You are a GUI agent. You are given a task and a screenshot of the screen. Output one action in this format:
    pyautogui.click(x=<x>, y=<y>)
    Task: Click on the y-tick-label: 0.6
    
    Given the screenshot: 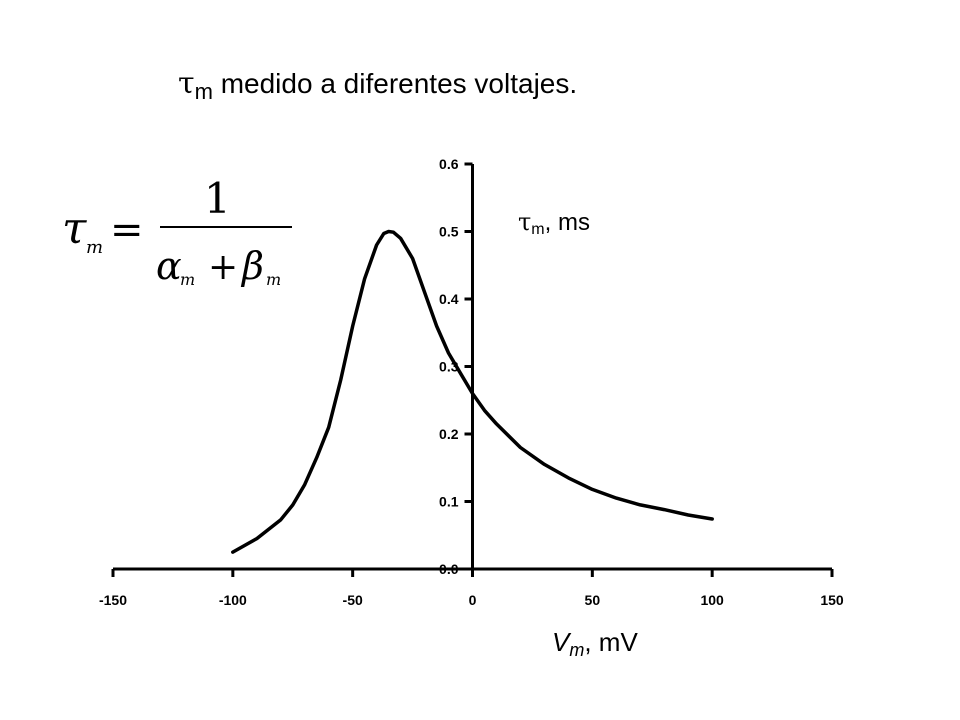 What is the action you would take?
    pyautogui.click(x=449, y=164)
    